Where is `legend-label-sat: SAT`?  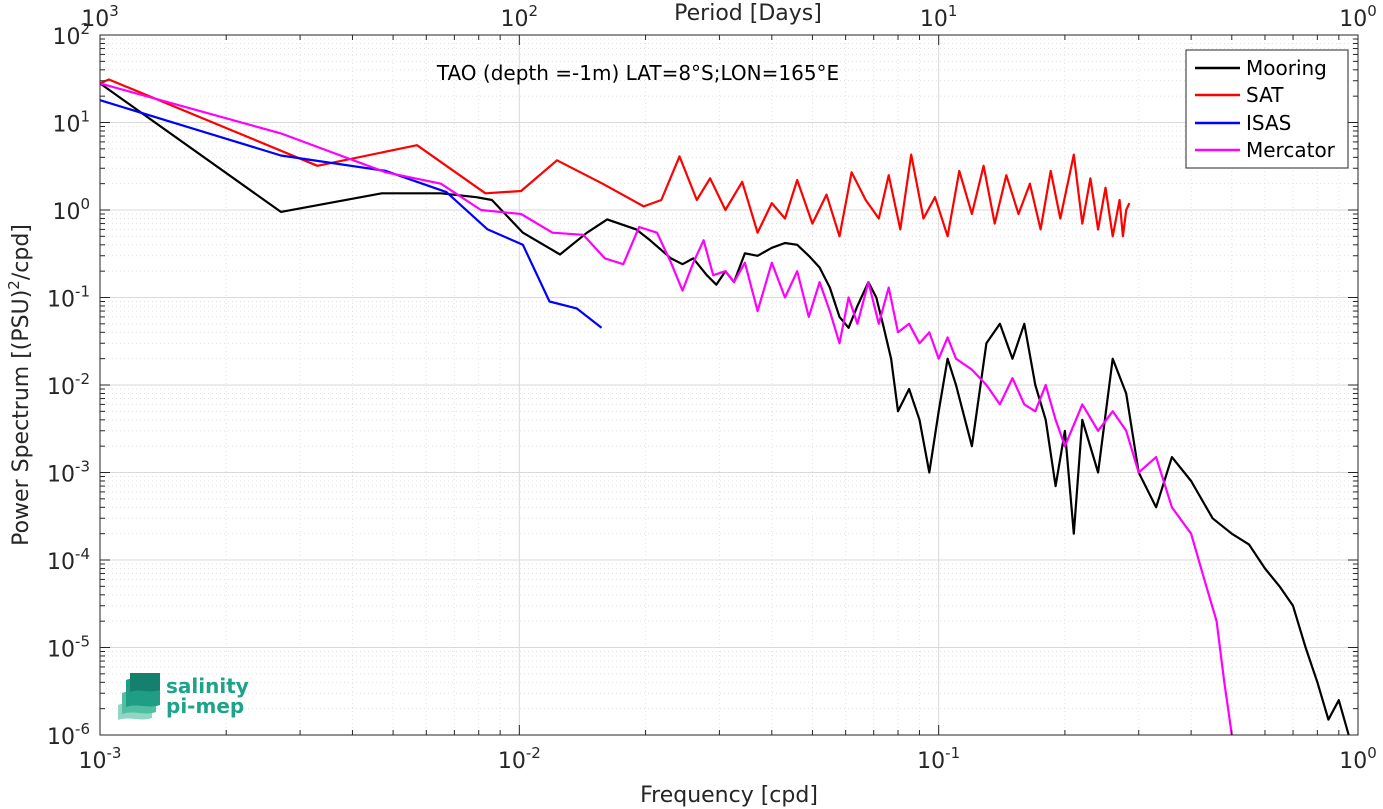
legend-label-sat: SAT is located at coordinates (1265, 95).